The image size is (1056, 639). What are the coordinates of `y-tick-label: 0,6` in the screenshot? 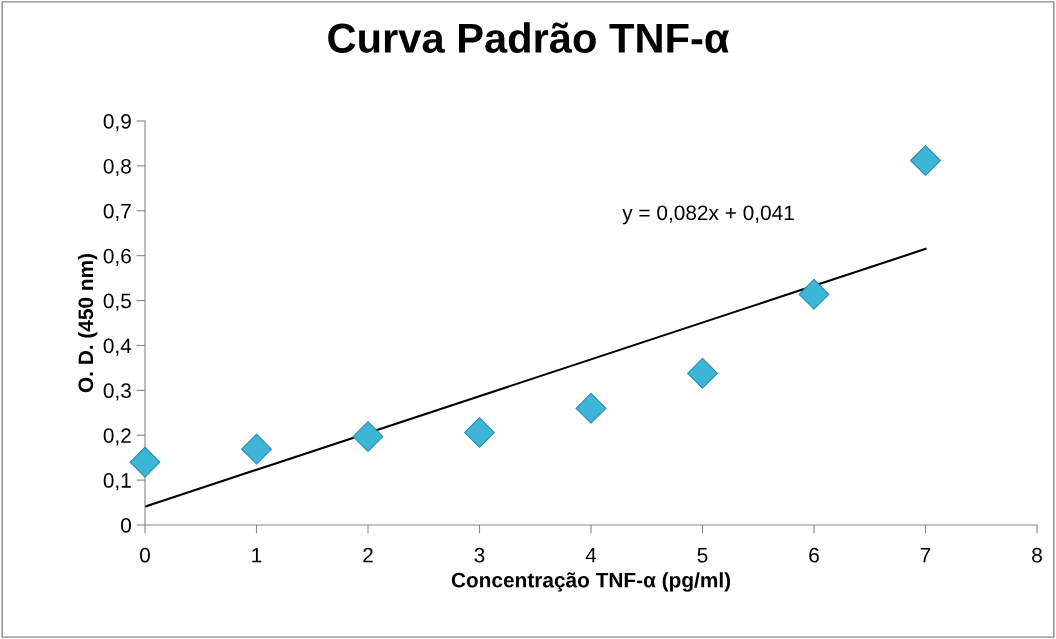 It's located at (117, 257).